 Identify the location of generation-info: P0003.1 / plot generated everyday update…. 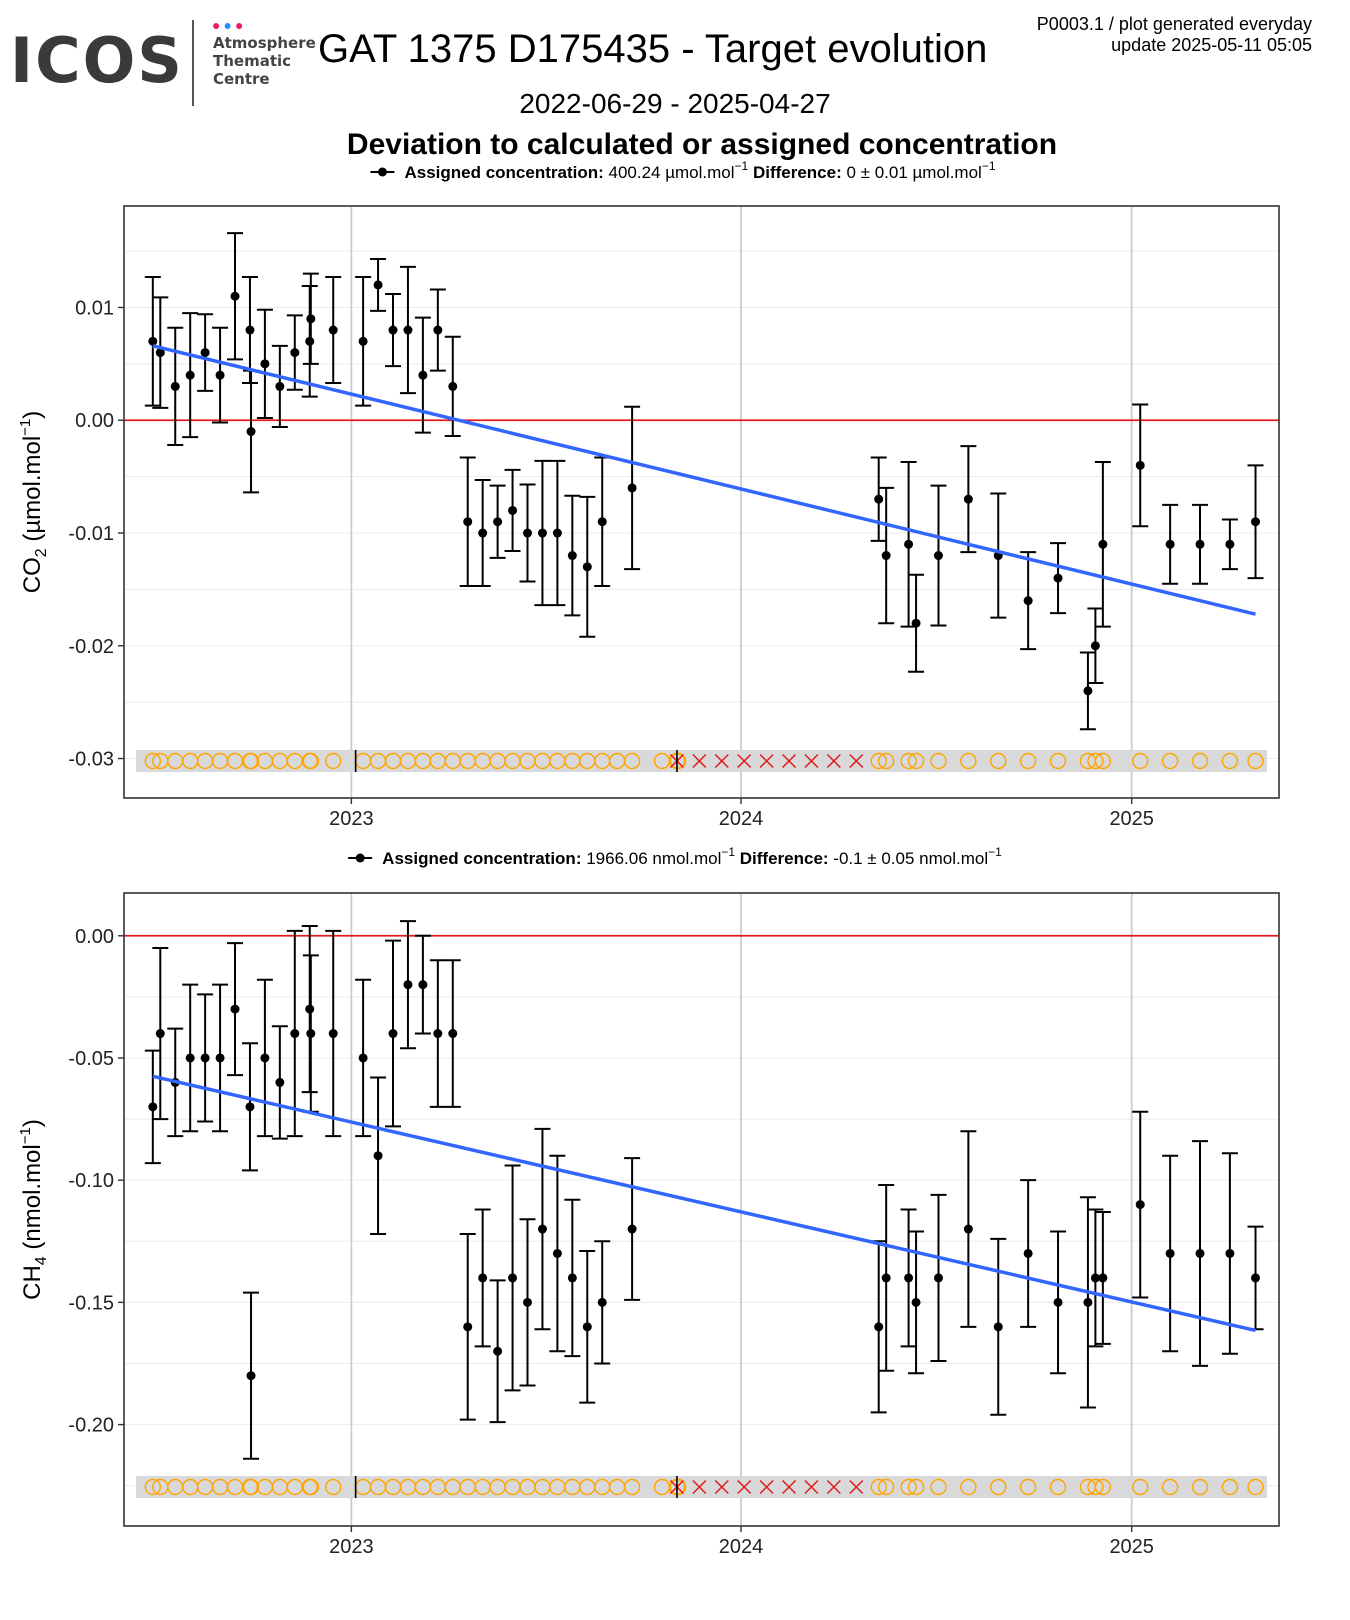
(1174, 35).